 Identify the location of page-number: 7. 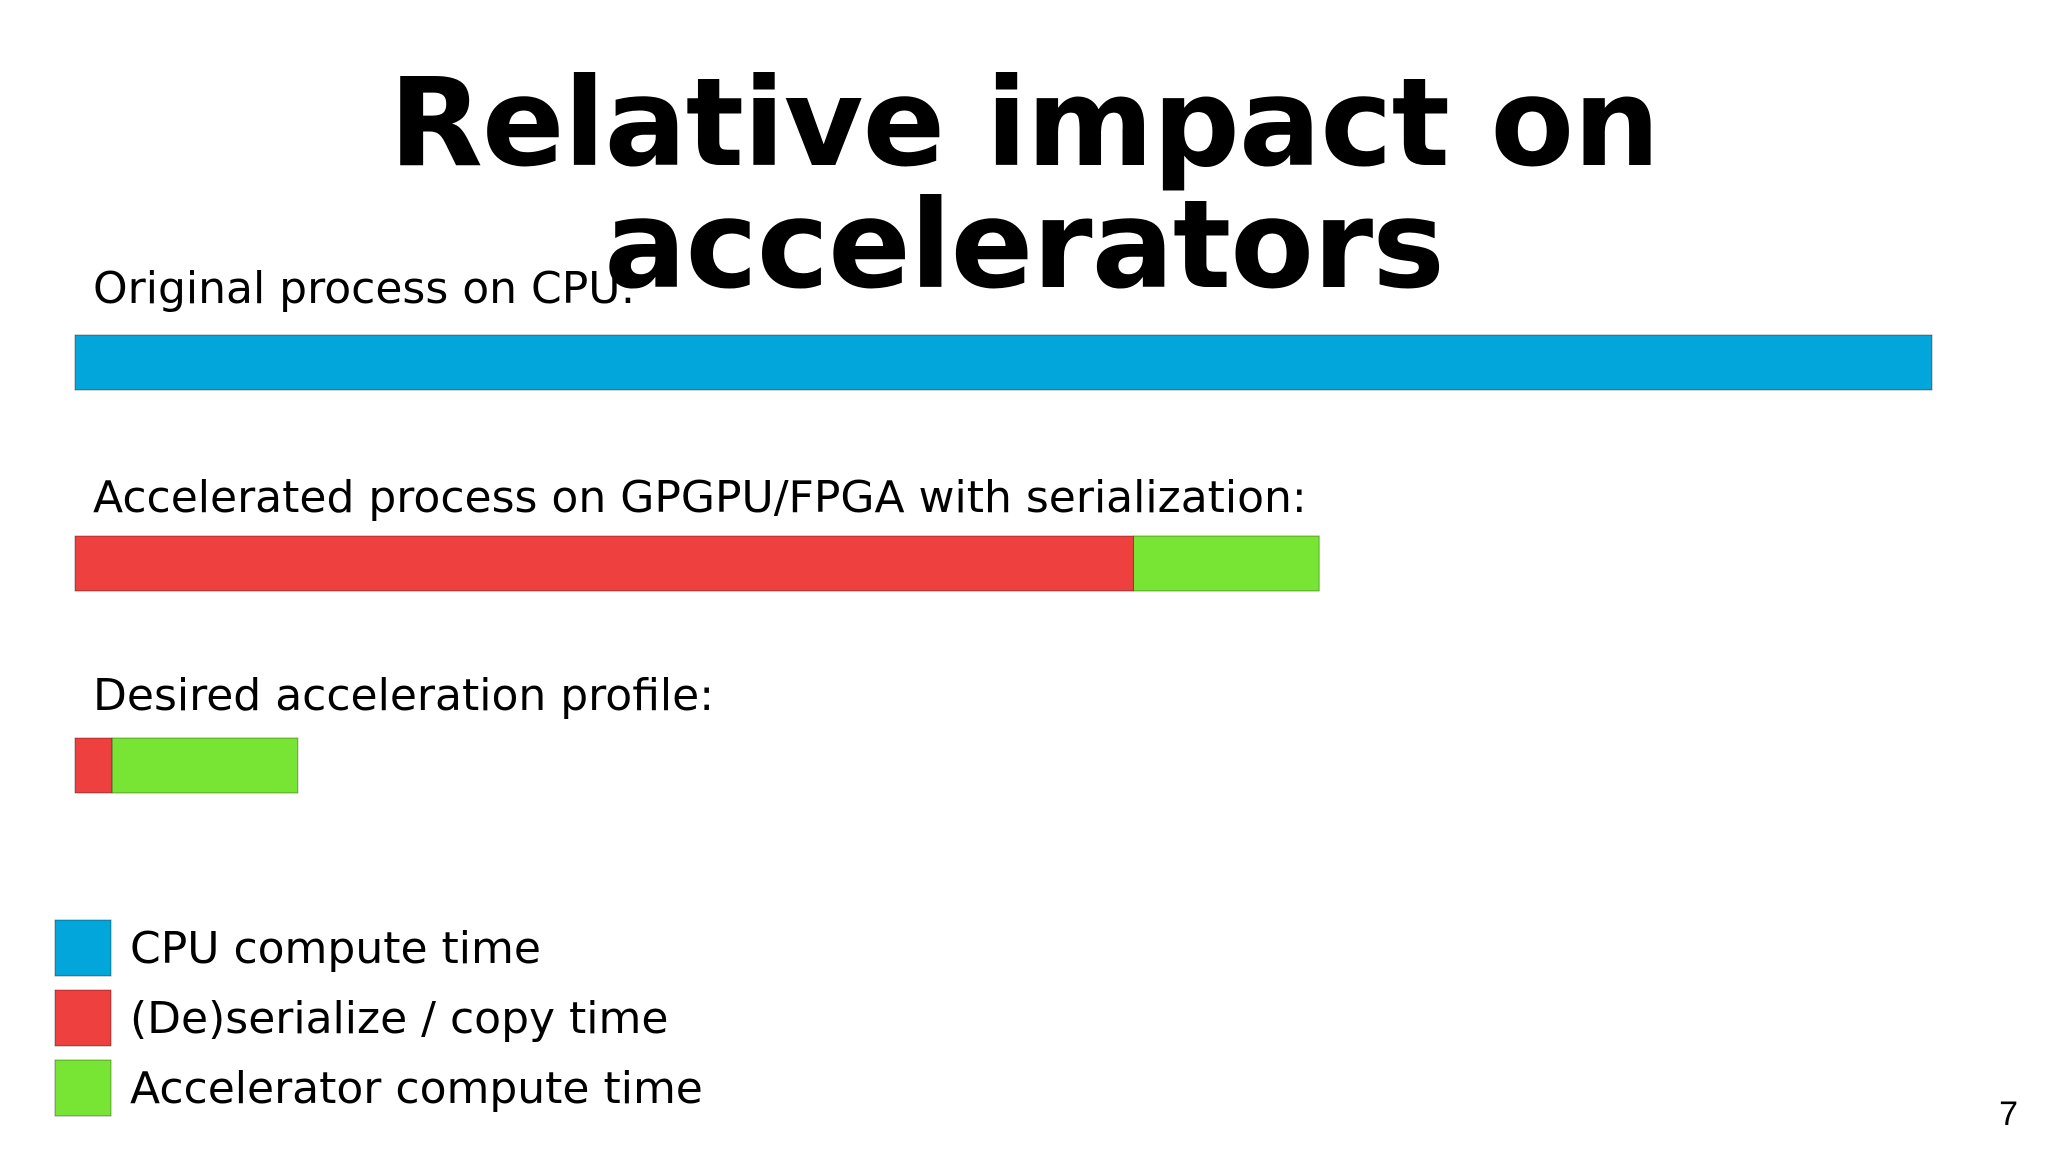
(2008, 1114).